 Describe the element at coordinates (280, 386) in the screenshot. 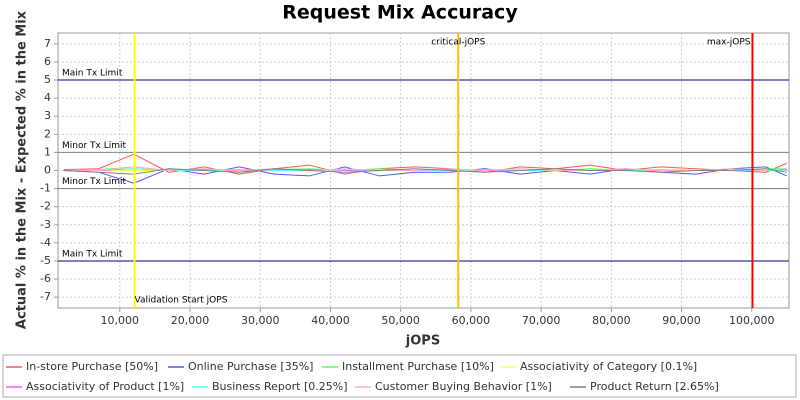

I see `legend-label: Business Report [0.25%]` at that location.